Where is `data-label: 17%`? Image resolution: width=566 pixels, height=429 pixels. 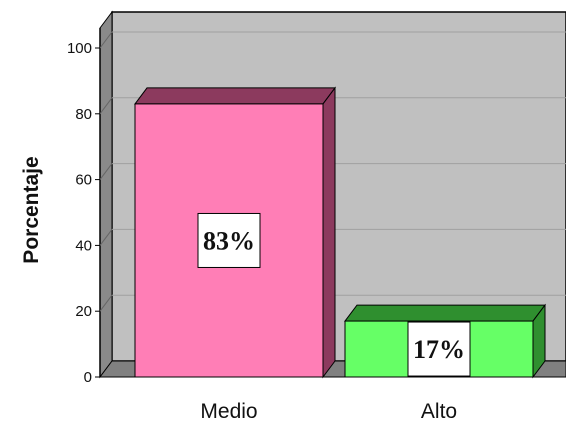 data-label: 17% is located at coordinates (439, 349).